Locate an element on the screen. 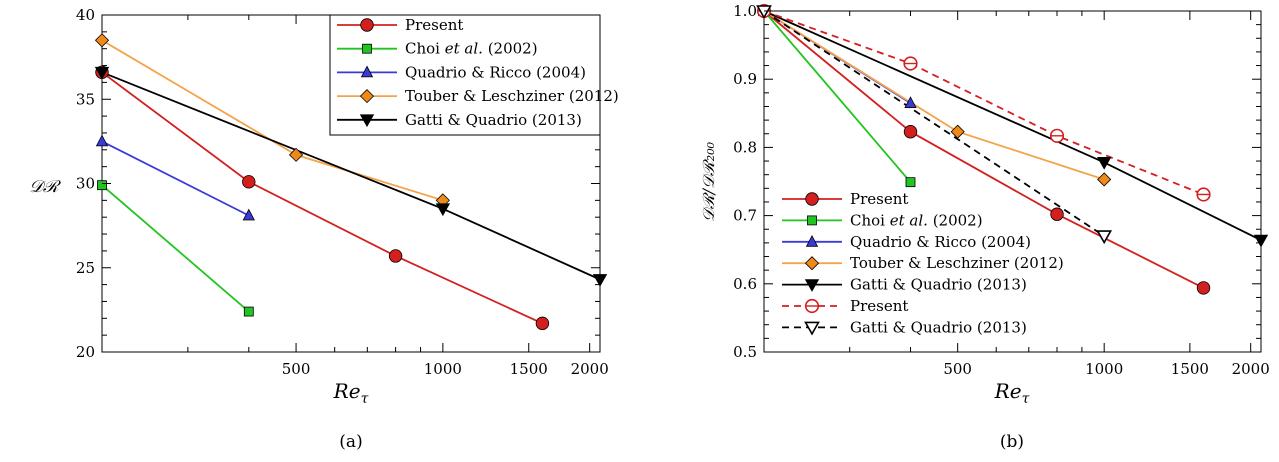 The image size is (1279, 462). pb-legend-label-0: Present is located at coordinates (879, 199).